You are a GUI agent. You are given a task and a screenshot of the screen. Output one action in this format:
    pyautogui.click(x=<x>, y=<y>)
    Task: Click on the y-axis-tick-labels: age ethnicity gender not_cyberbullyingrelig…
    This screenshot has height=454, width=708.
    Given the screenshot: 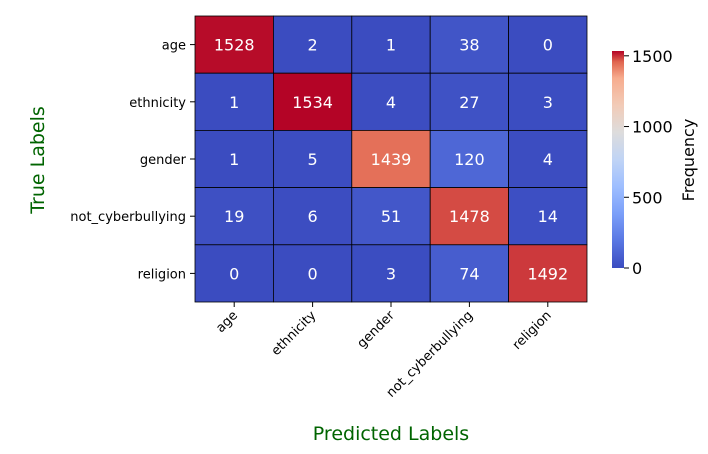 What is the action you would take?
    pyautogui.click(x=132, y=160)
    